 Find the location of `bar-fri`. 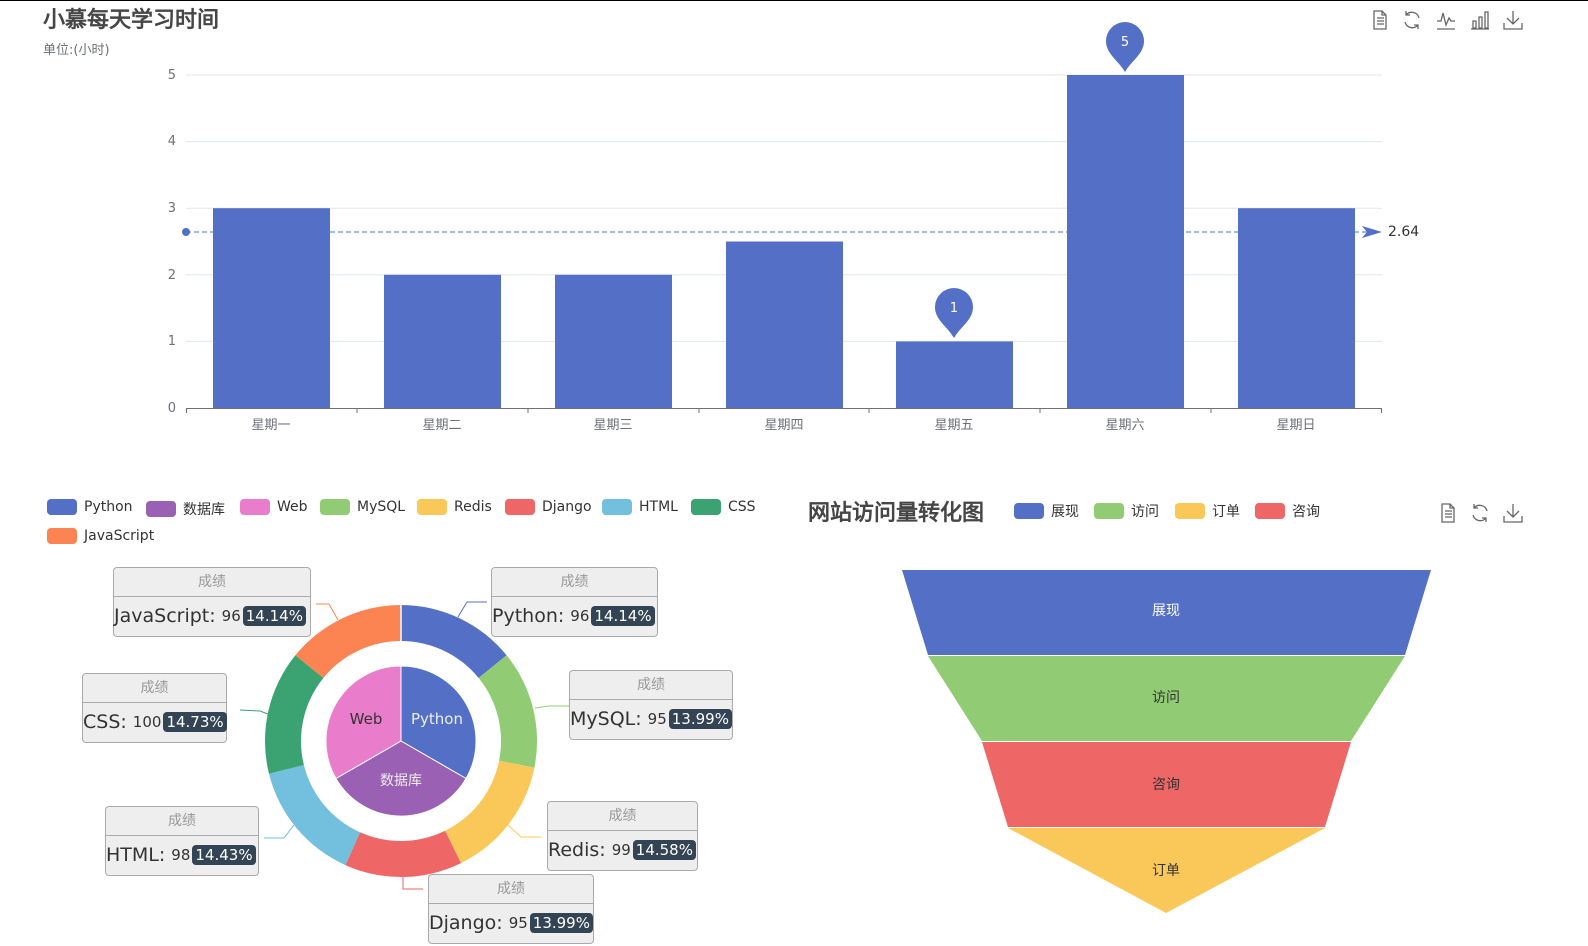

bar-fri is located at coordinates (954, 374).